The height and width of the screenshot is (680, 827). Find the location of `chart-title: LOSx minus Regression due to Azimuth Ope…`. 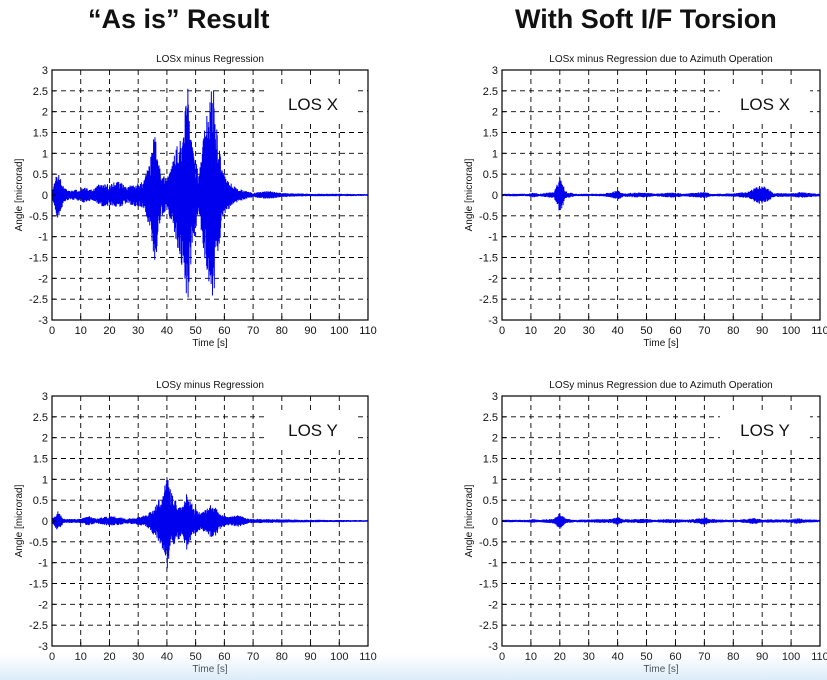

chart-title: LOSx minus Regression due to Azimuth Ope… is located at coordinates (660, 59).